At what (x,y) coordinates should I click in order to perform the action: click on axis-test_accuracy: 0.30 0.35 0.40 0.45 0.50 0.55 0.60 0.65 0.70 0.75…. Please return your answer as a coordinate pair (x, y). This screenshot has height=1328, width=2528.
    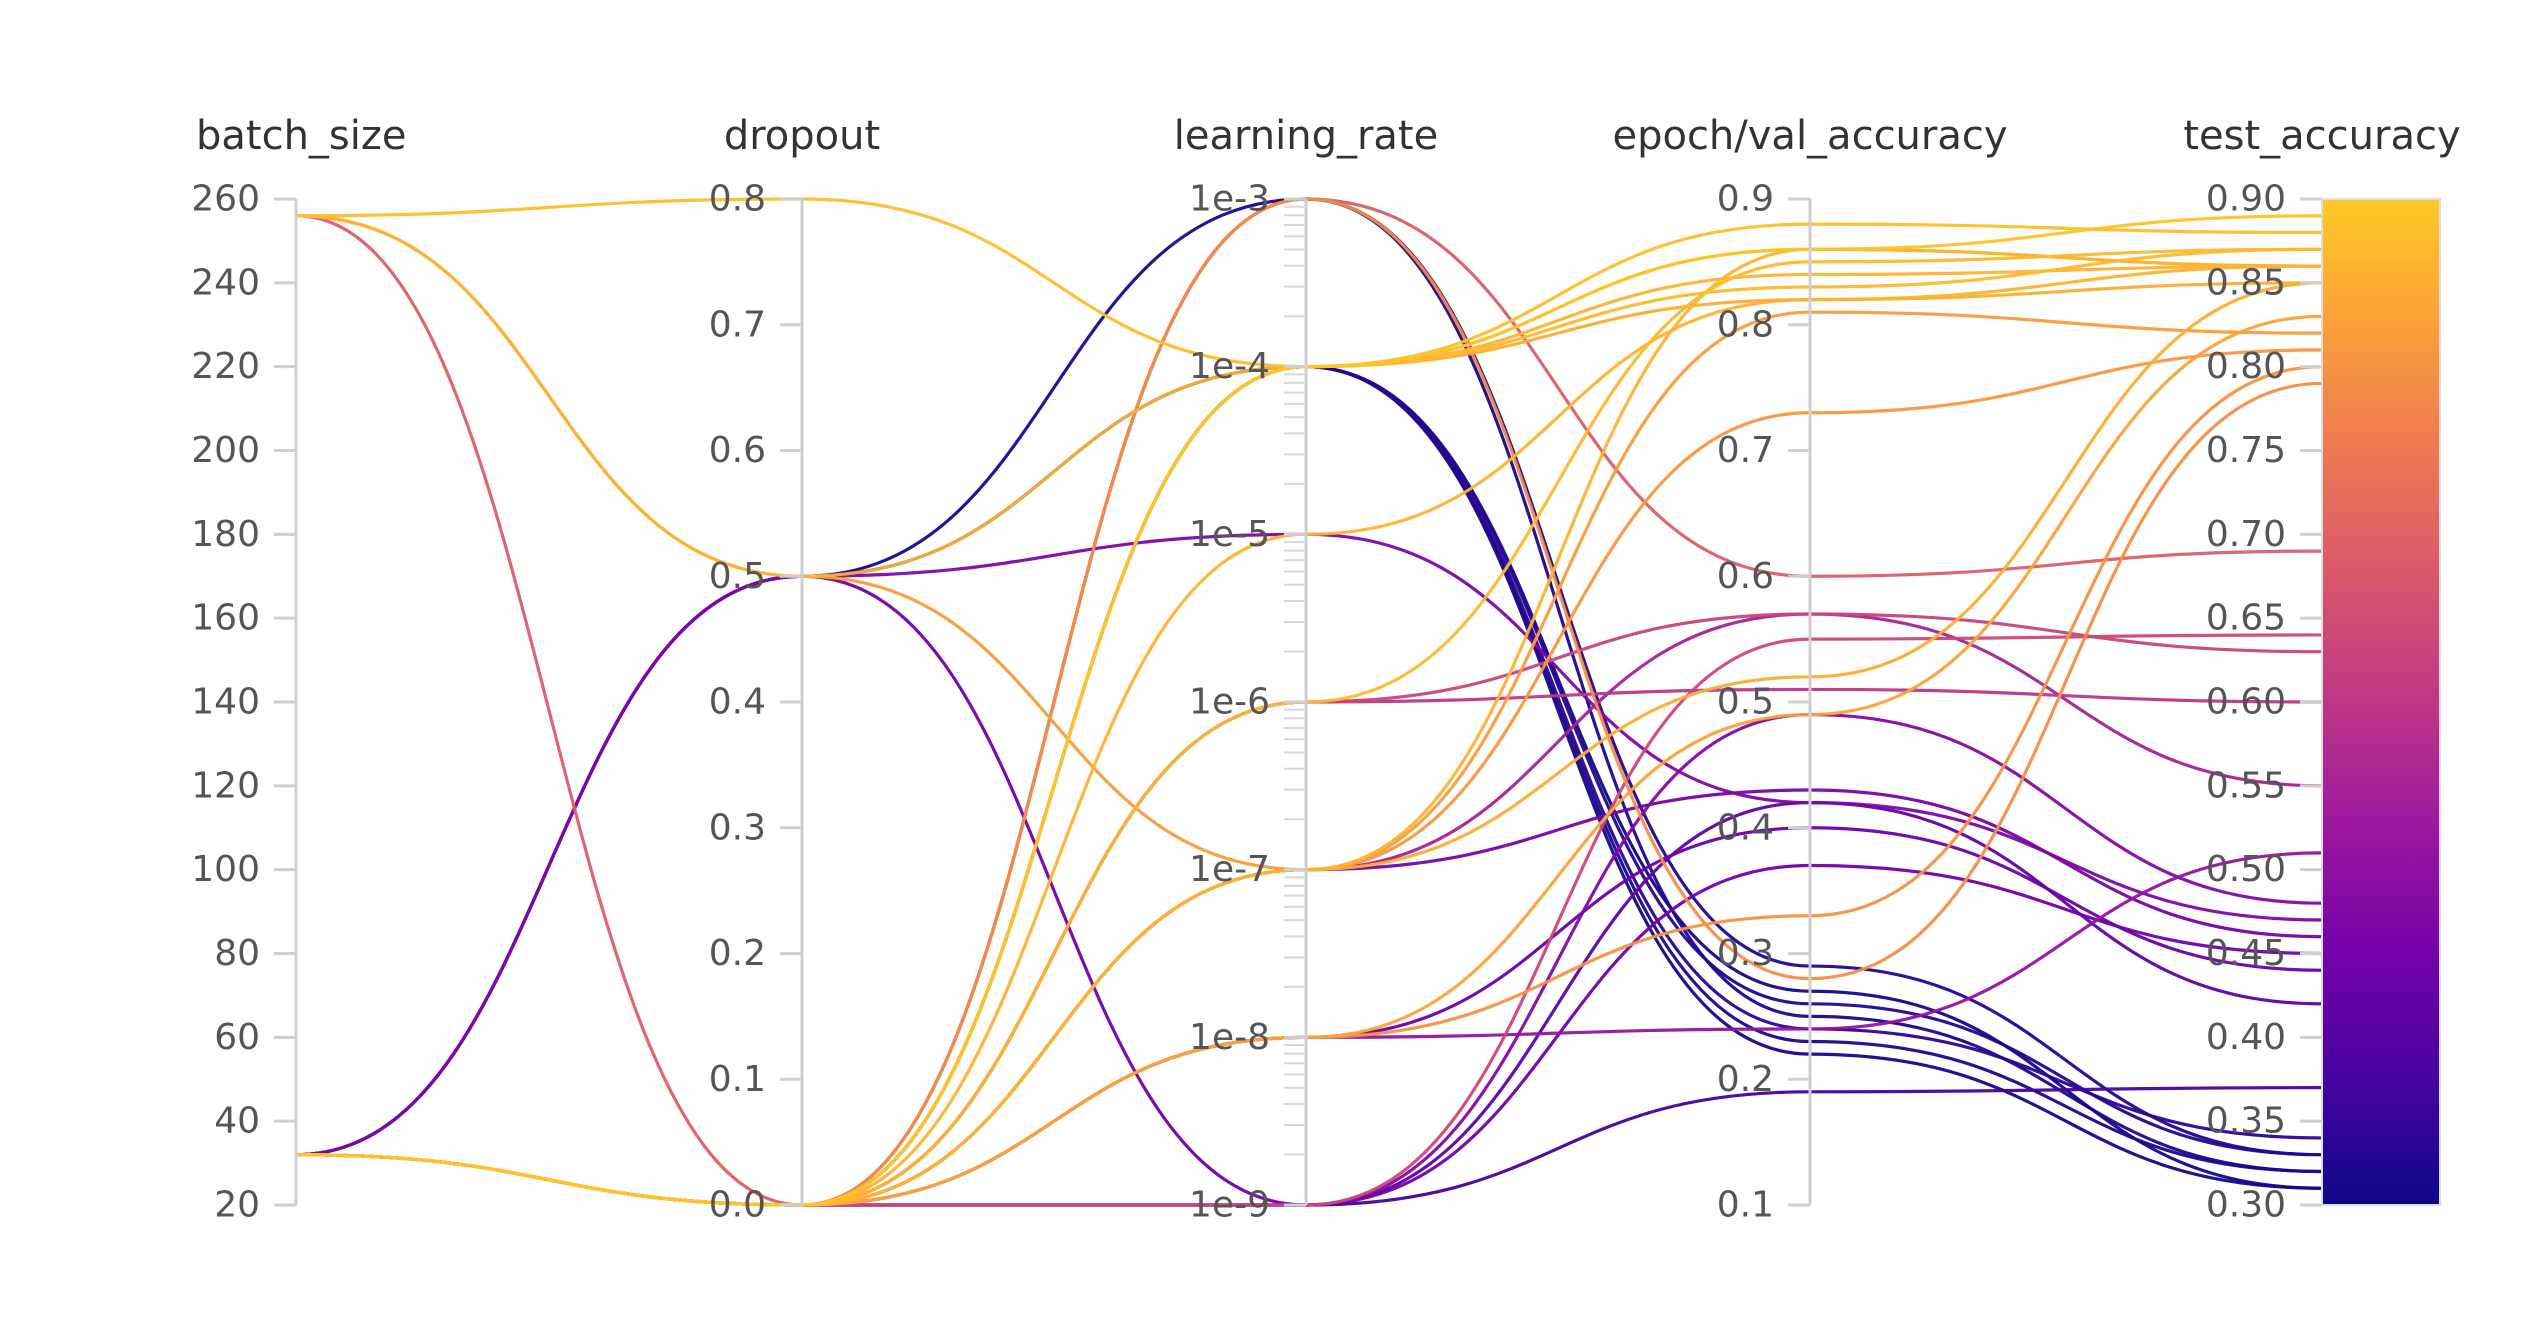
    Looking at the image, I should click on (2321, 669).